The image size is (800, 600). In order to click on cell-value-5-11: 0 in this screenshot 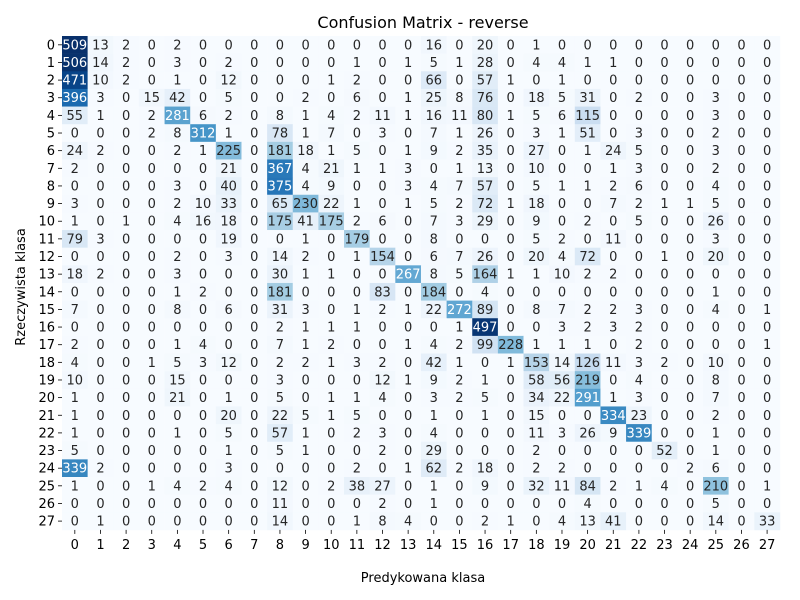, I will do `click(357, 134)`.